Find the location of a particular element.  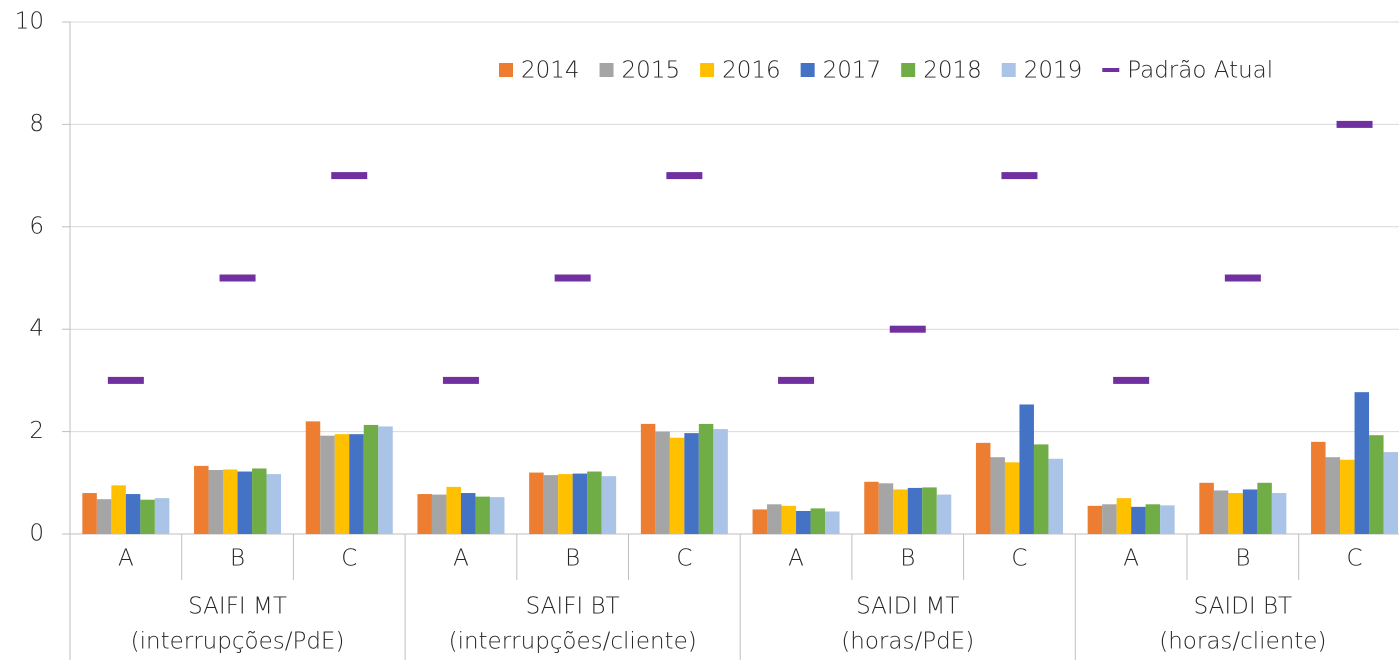

group-label: (horas/PdE) is located at coordinates (907, 642).